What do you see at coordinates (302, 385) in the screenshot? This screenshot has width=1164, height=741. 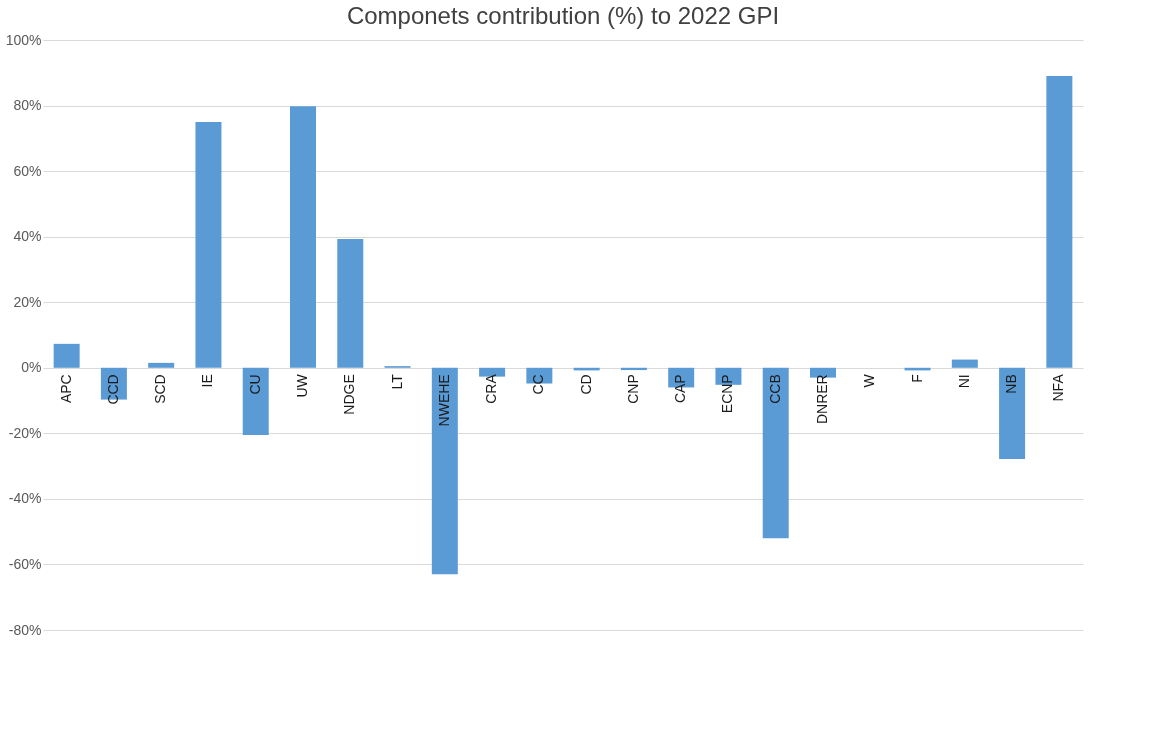 I see `x-tick-label: UW` at bounding box center [302, 385].